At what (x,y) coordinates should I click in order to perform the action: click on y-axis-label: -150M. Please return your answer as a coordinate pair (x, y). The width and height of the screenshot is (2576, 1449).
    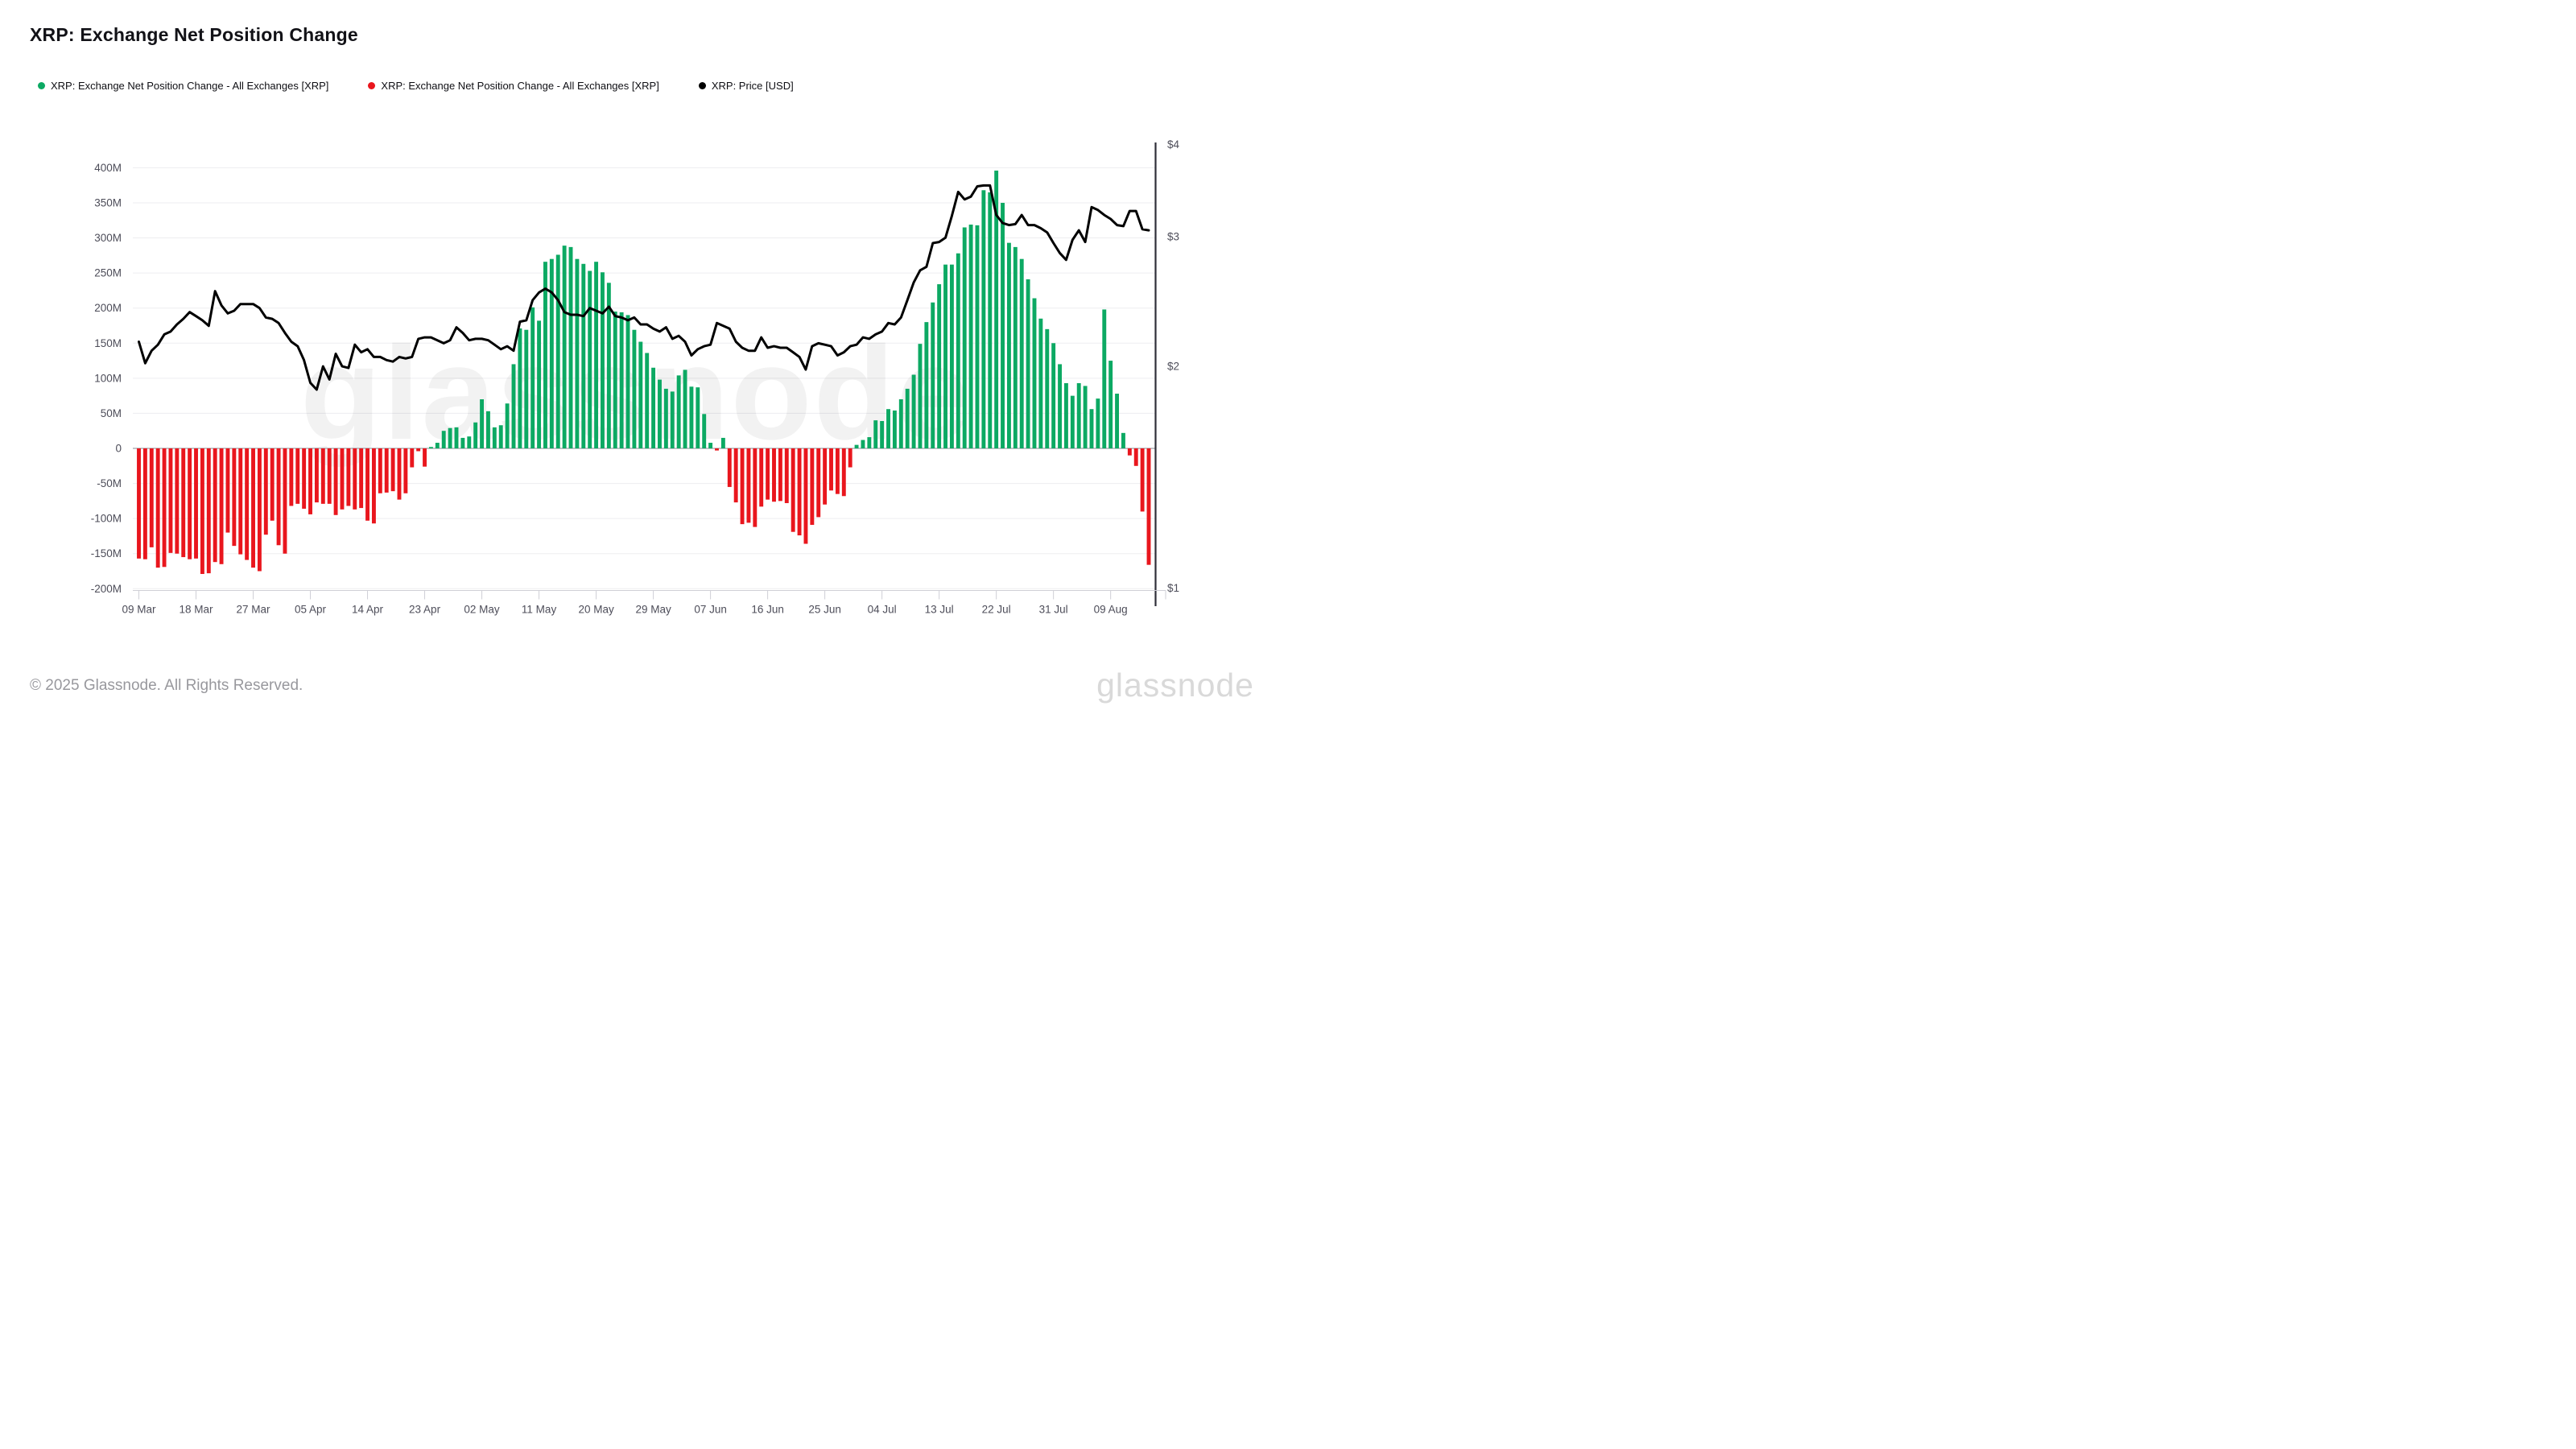
    Looking at the image, I should click on (106, 553).